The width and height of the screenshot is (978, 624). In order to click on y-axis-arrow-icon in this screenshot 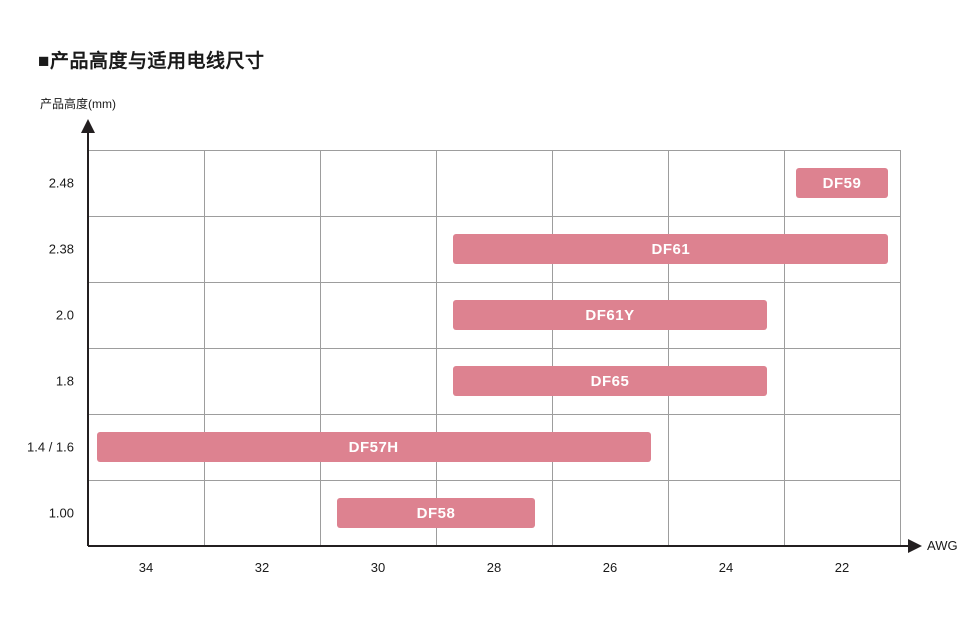, I will do `click(88, 126)`.